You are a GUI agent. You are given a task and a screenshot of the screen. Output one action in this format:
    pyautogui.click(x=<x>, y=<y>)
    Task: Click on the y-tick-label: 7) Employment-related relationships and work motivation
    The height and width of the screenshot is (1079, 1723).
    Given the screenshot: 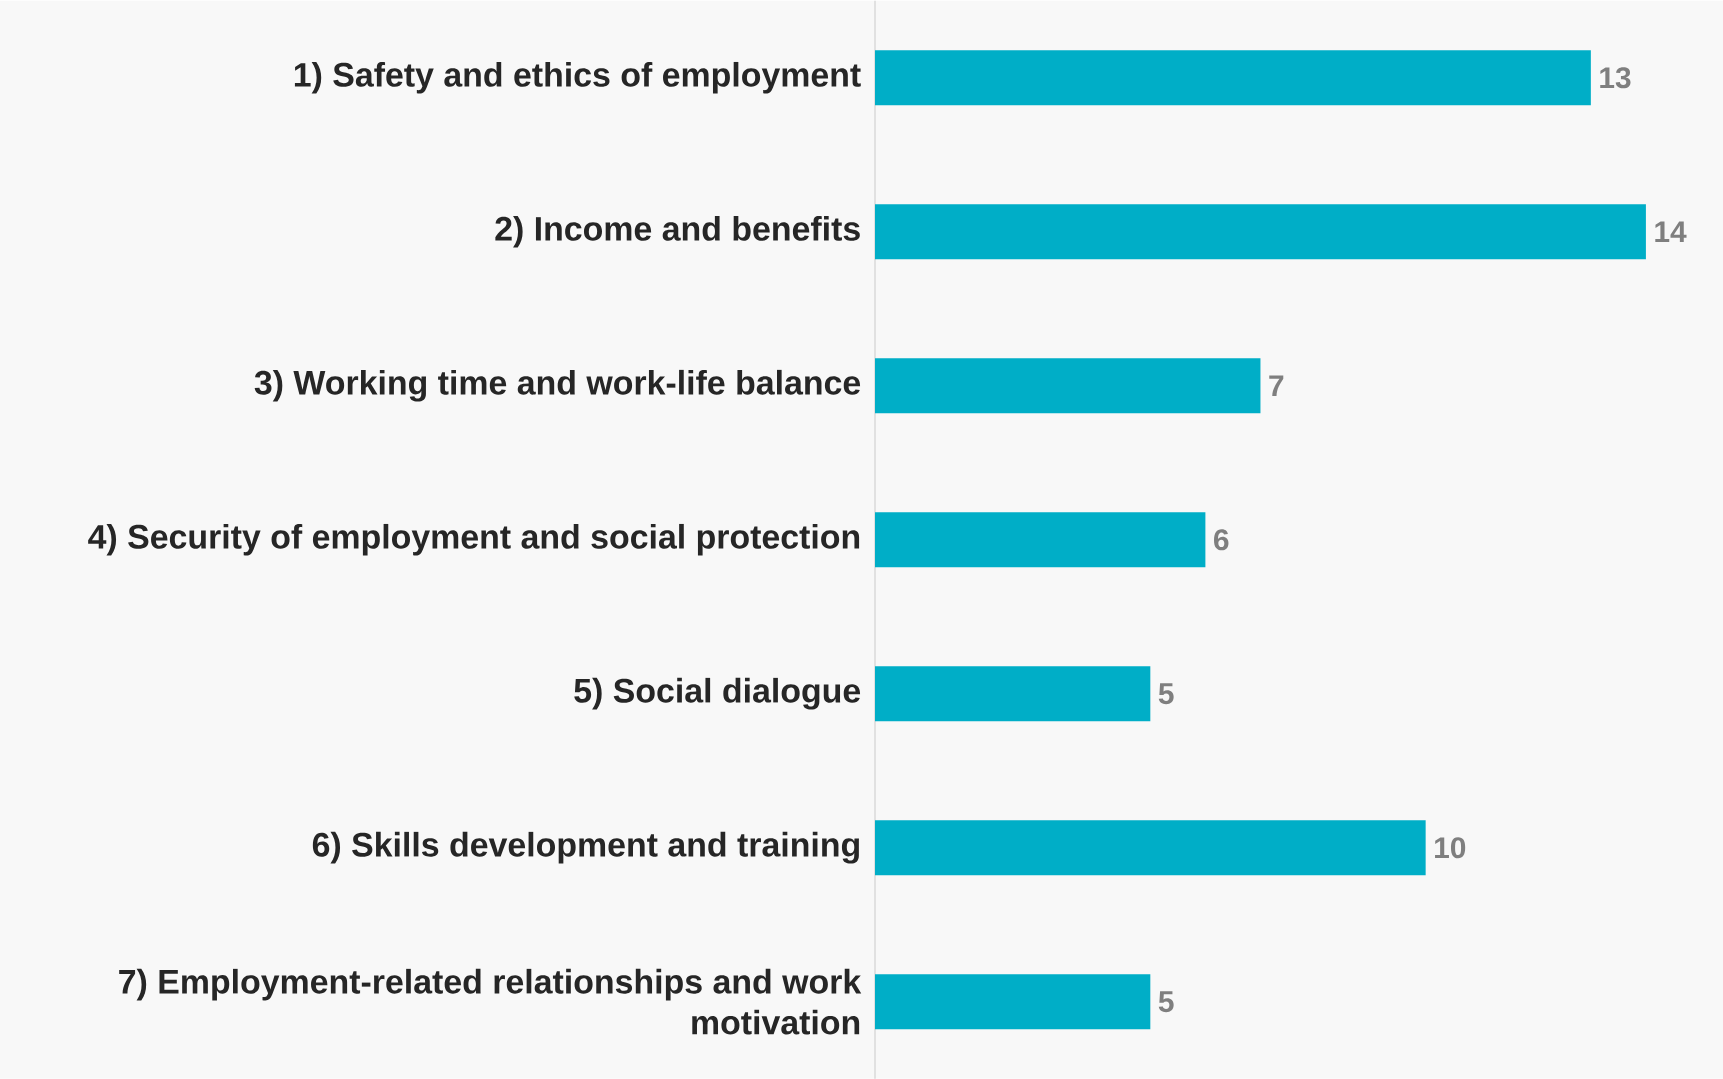 What is the action you would take?
    pyautogui.click(x=490, y=1001)
    